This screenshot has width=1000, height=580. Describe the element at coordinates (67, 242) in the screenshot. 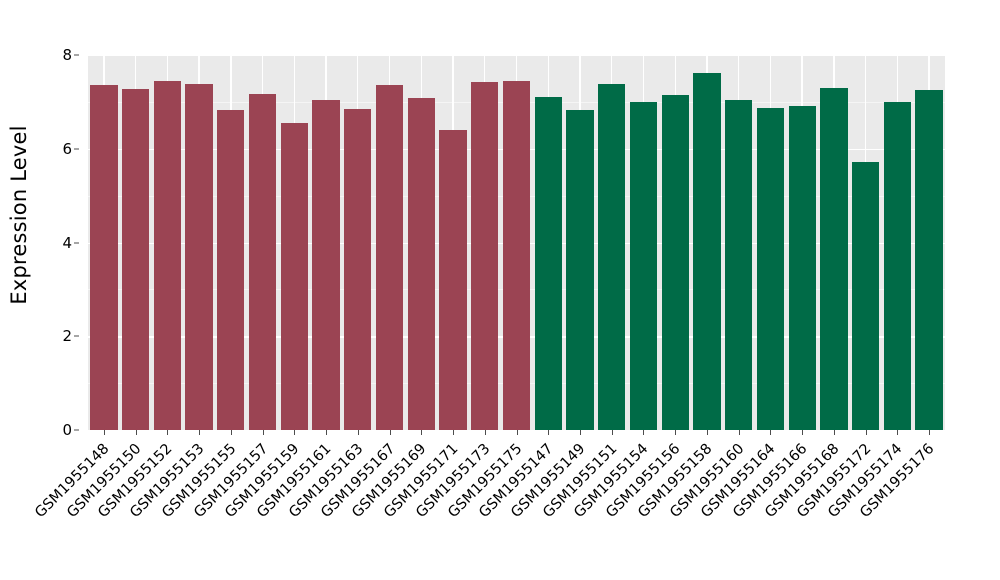

I see `y-tick-label: 4` at that location.